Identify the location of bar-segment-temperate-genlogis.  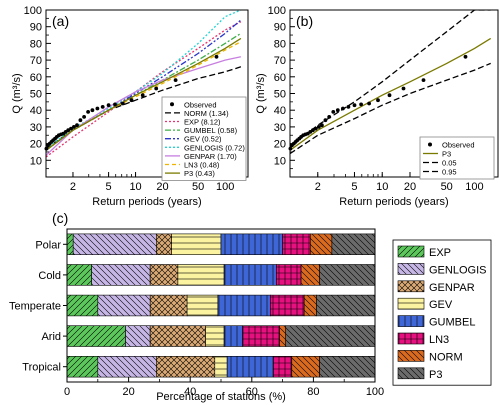
(124, 305).